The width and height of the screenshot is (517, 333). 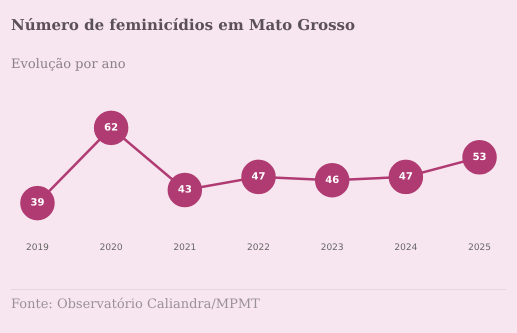 I want to click on source-note: Fonte: Observatório Caliandra/MPMT, so click(x=135, y=304).